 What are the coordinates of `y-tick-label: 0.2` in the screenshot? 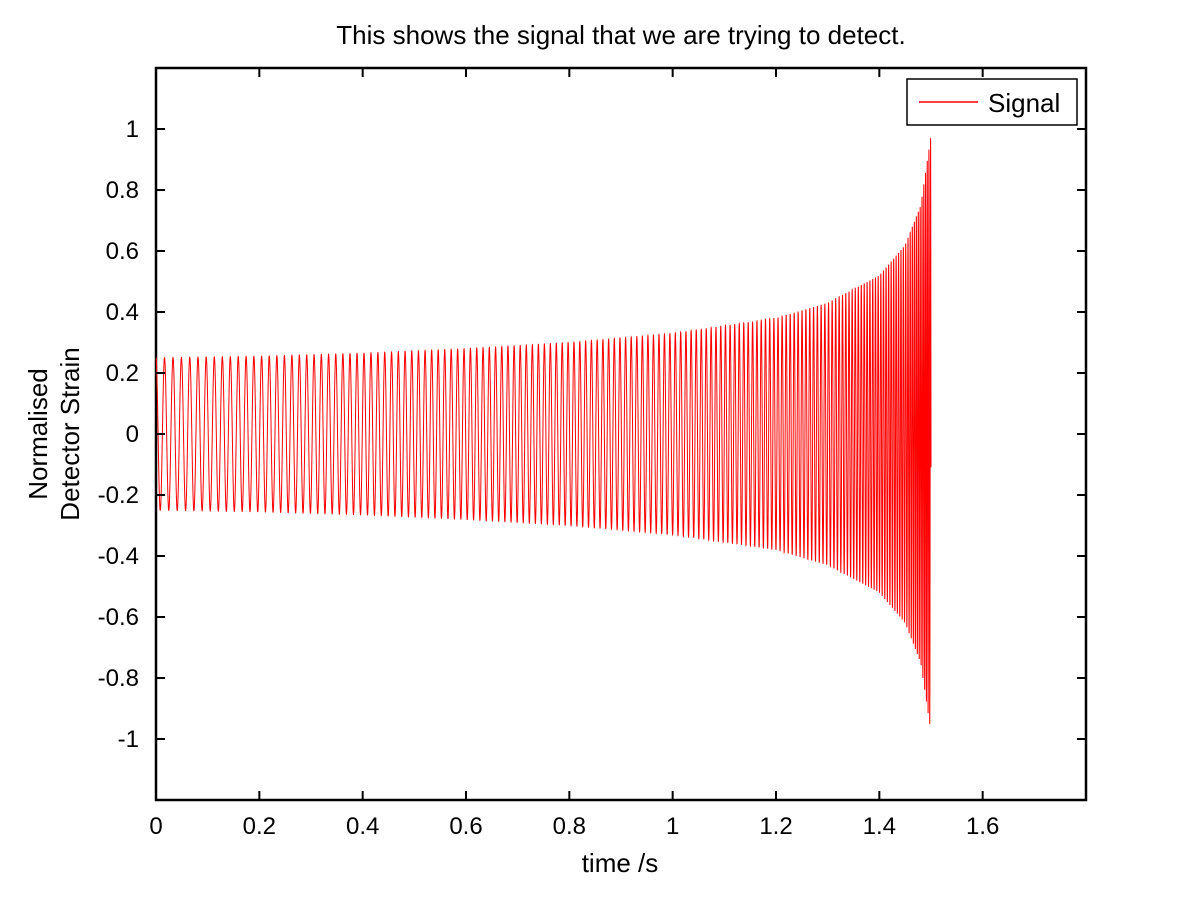 It's located at (122, 373).